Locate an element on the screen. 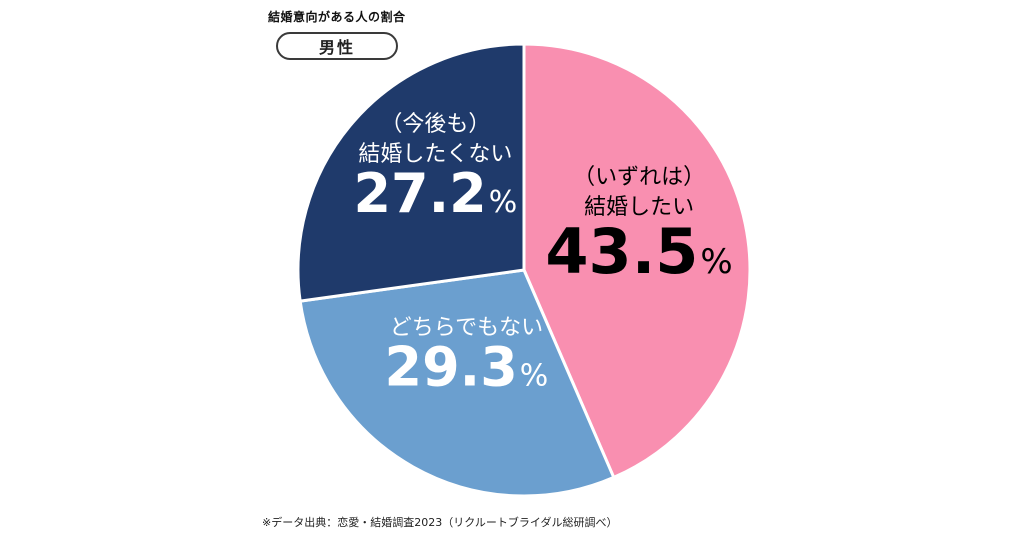 The image size is (1024, 538). chart-title: 結婚意向がある人の割合 is located at coordinates (337, 17).